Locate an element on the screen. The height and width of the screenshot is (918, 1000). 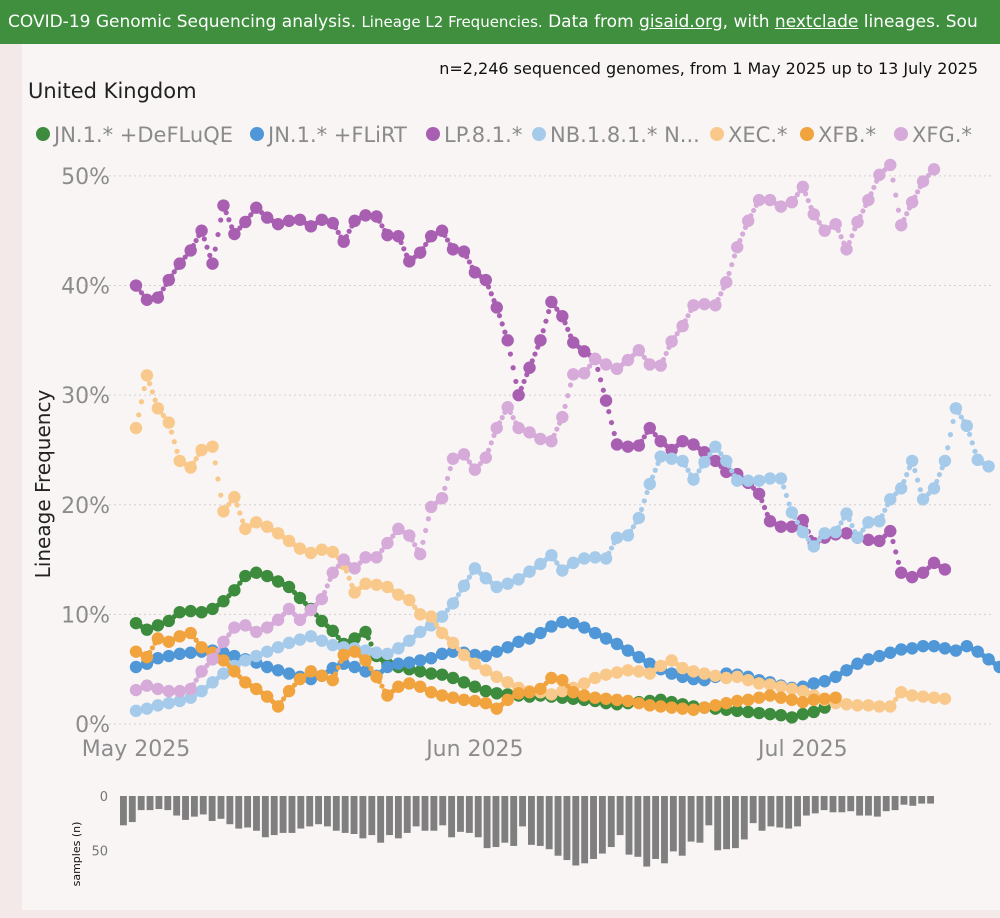
legend-marker is located at coordinates (539, 134).